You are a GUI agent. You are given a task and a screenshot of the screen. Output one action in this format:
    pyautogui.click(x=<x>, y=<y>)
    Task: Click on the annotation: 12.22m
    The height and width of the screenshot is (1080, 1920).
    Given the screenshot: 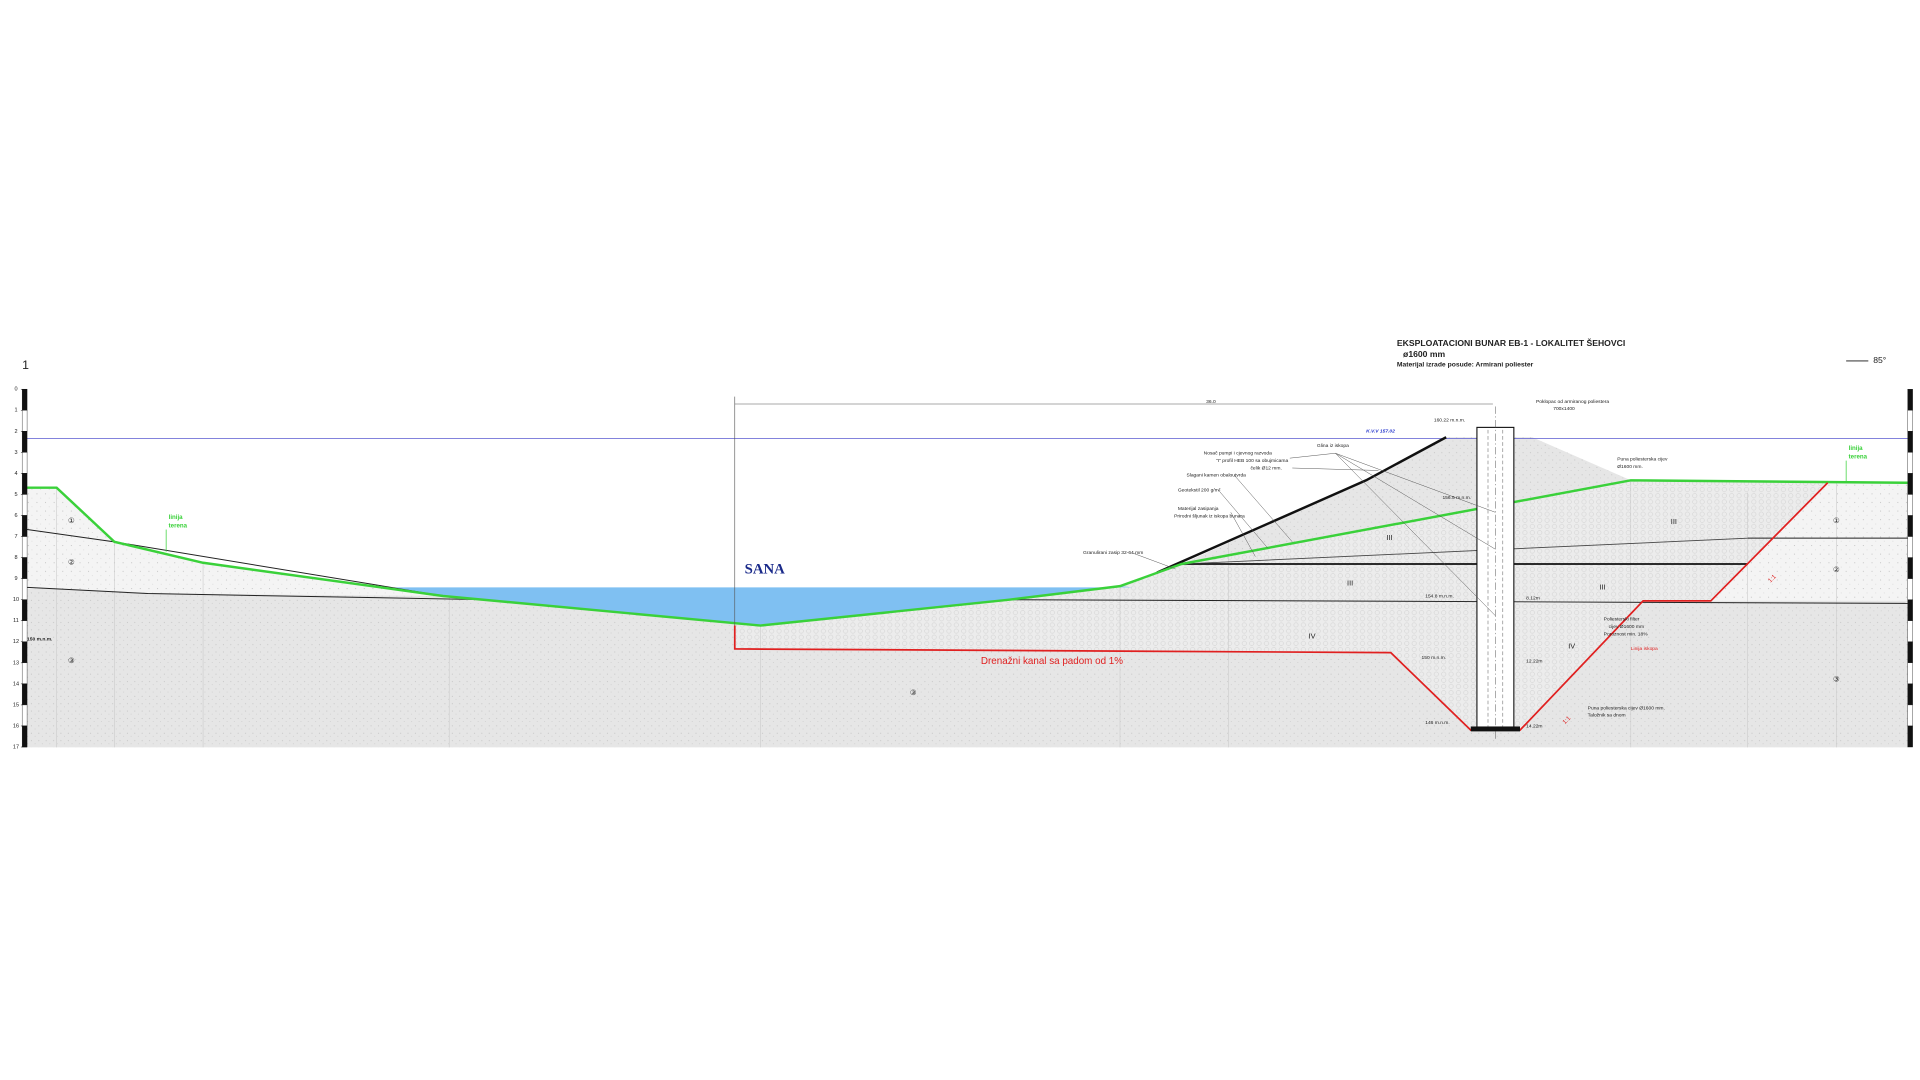 What is the action you would take?
    pyautogui.click(x=1534, y=662)
    